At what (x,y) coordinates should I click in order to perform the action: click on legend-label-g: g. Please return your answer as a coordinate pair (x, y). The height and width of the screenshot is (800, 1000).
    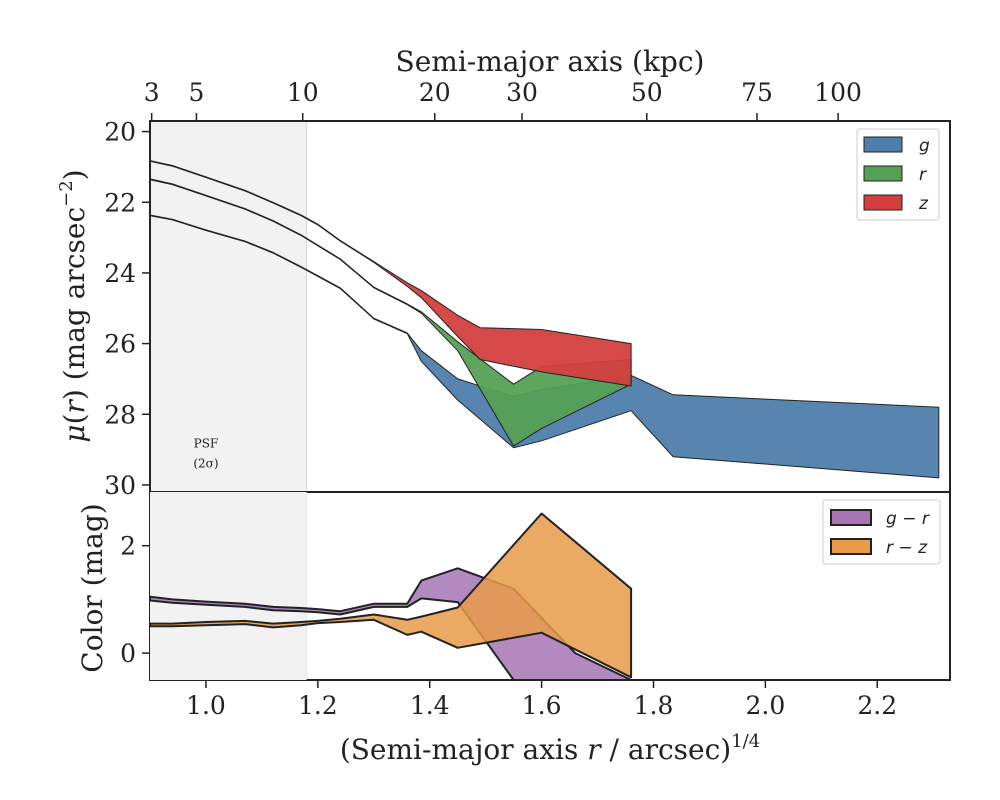
    Looking at the image, I should click on (924, 146).